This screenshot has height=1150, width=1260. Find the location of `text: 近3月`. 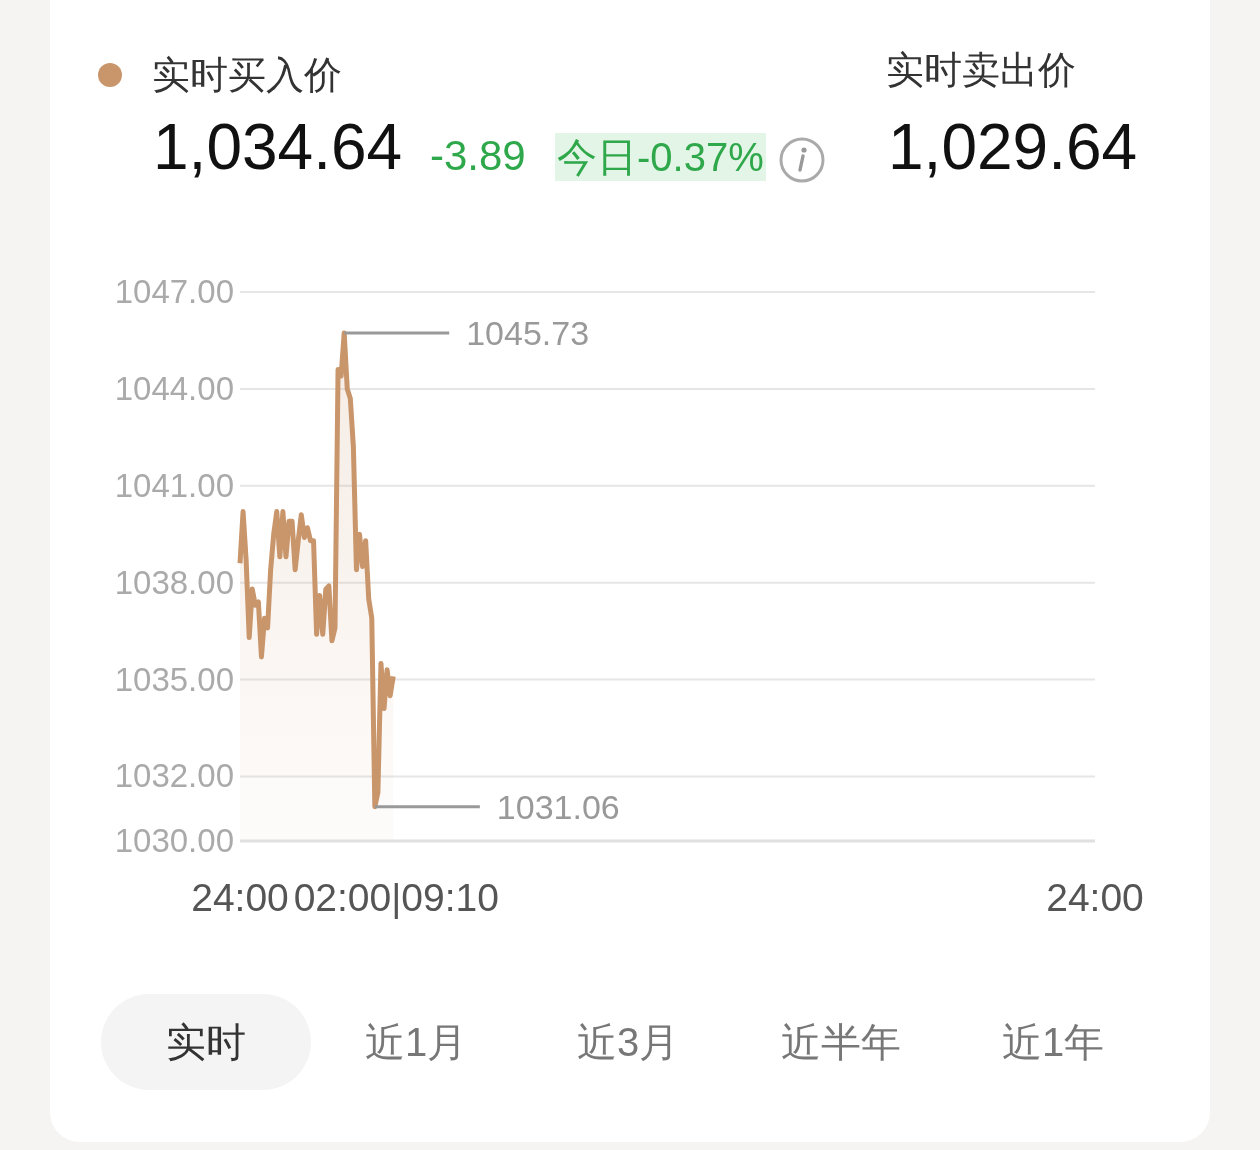

text: 近3月 is located at coordinates (628, 1042).